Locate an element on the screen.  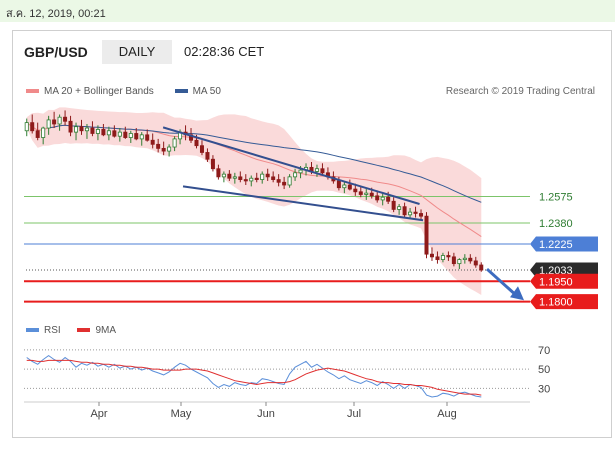
level-tag-1.1950 is located at coordinates (564, 281).